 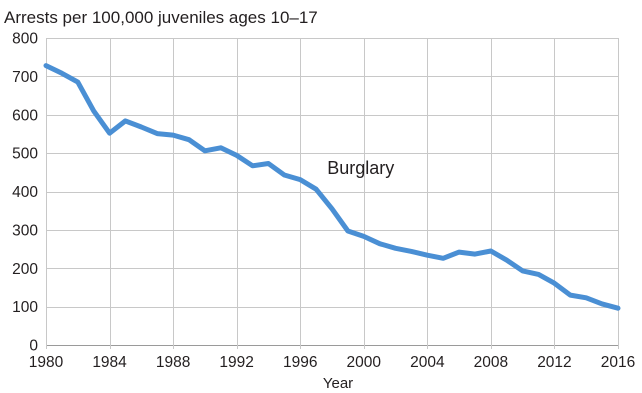 I want to click on x-tick-label: 2008, so click(x=491, y=362).